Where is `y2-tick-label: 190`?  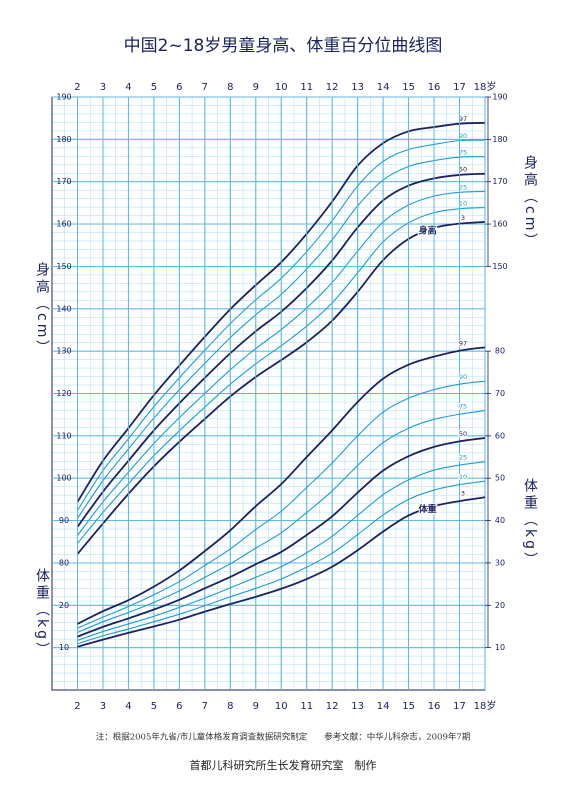
y2-tick-label: 190 is located at coordinates (499, 97).